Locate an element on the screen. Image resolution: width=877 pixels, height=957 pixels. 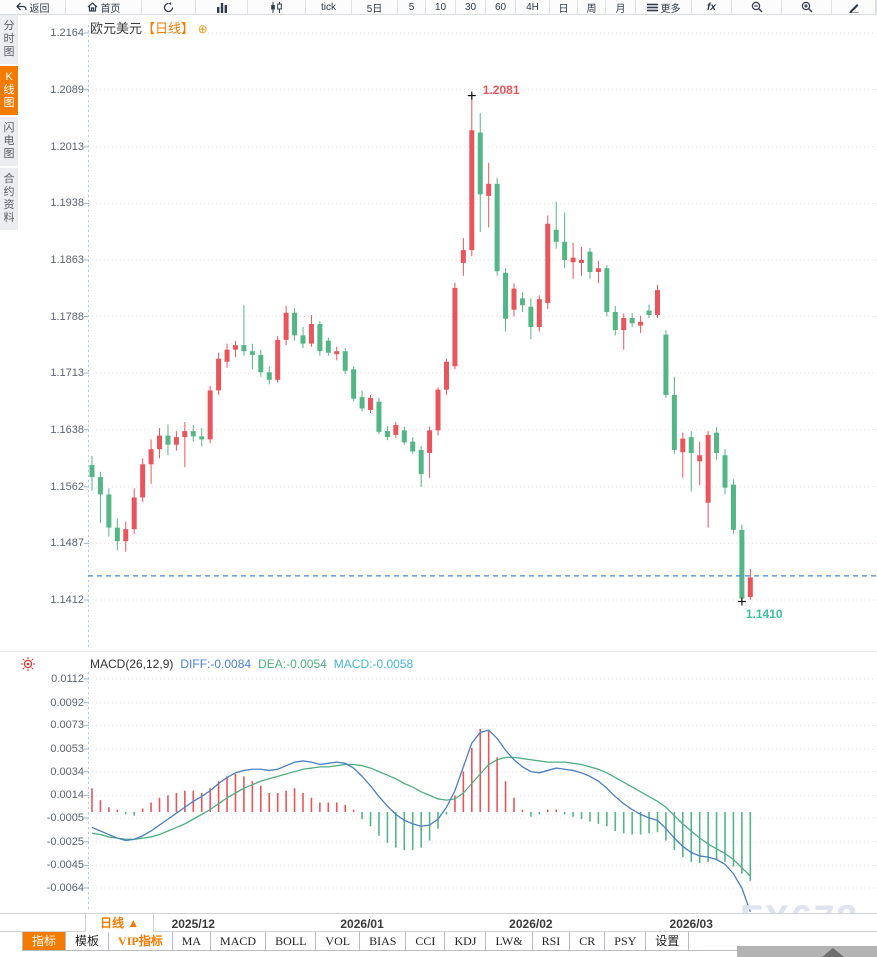
x-axis-label: 2025/12 is located at coordinates (193, 924).